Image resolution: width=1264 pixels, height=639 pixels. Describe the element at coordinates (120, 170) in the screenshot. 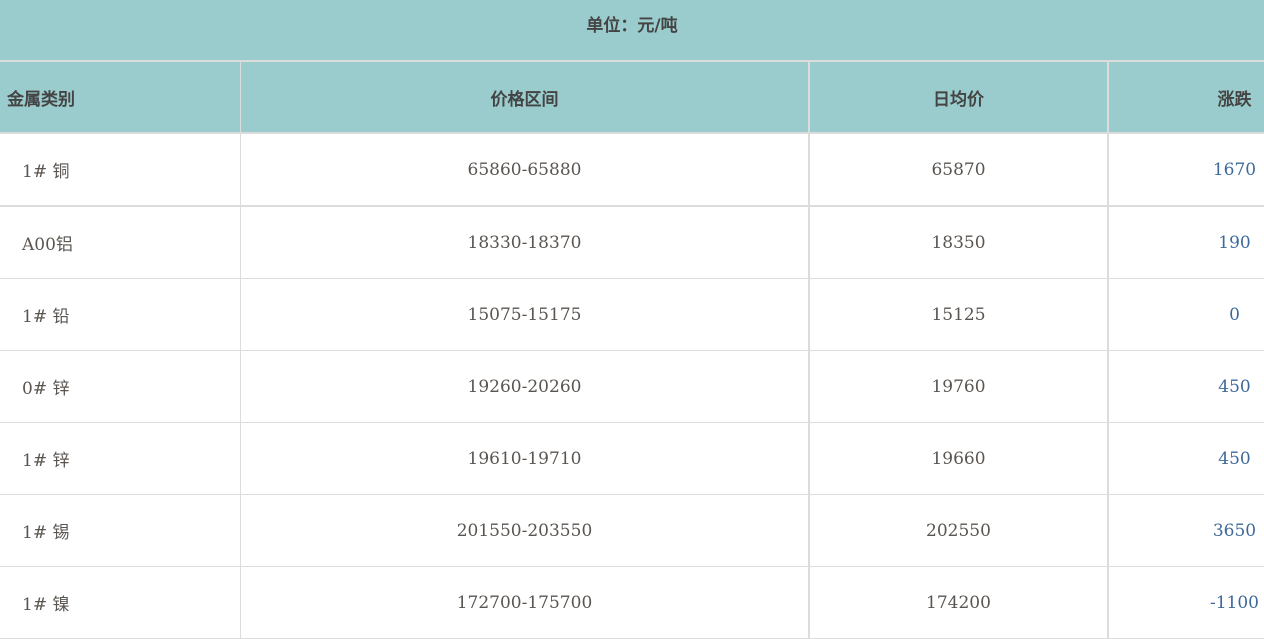

I see `metal-cell: 1# 铜` at that location.